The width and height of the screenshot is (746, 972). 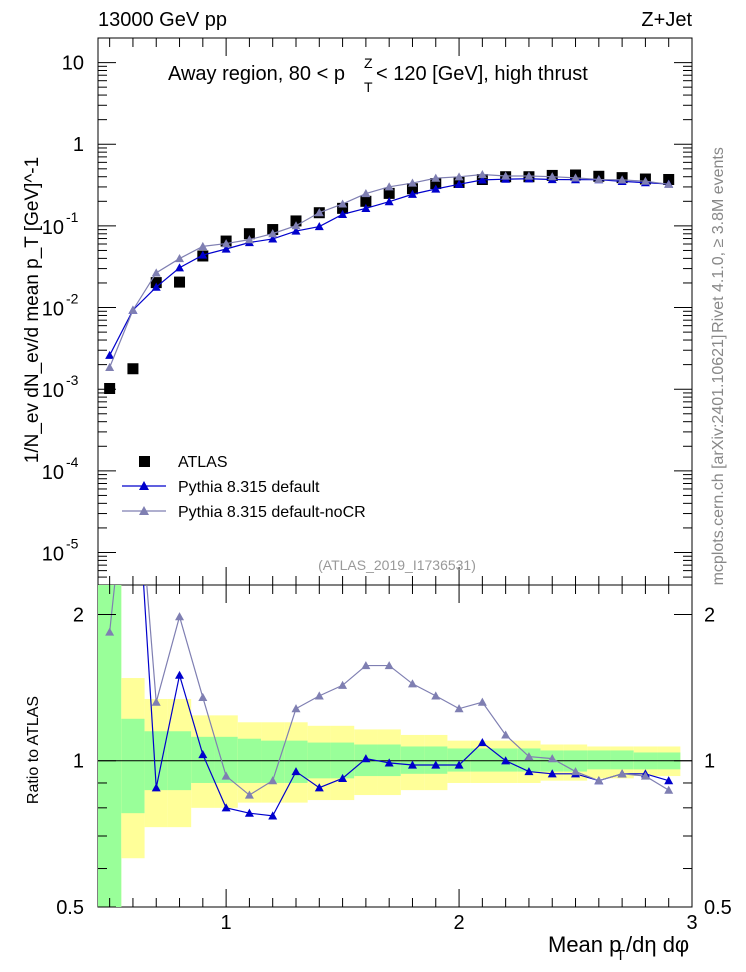 I want to click on main-title-post: < 120 [GeV], high thrust, so click(x=482, y=74).